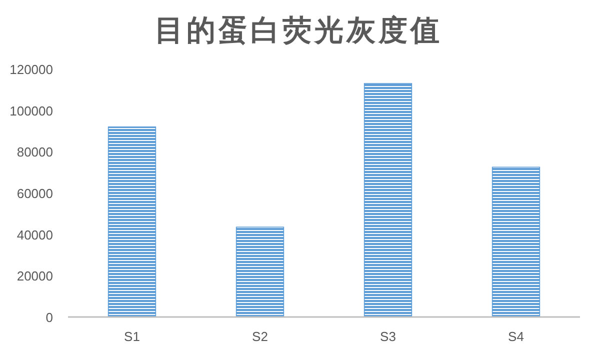 The width and height of the screenshot is (597, 352). Describe the element at coordinates (260, 336) in the screenshot. I see `x-tick-label: S2` at that location.